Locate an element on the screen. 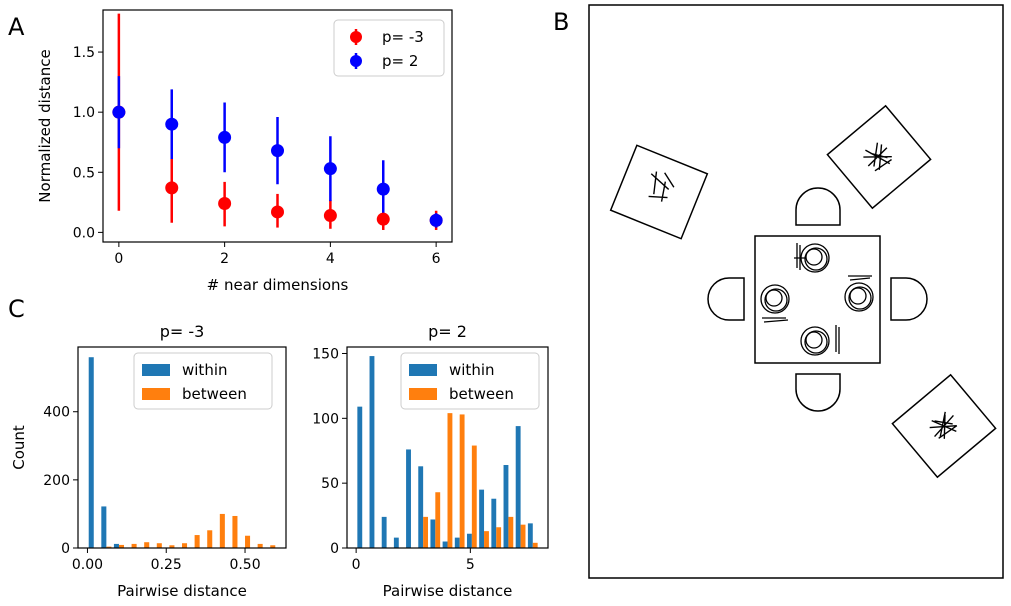 The image size is (1011, 606). y-tick-label: 50 is located at coordinates (330, 484).